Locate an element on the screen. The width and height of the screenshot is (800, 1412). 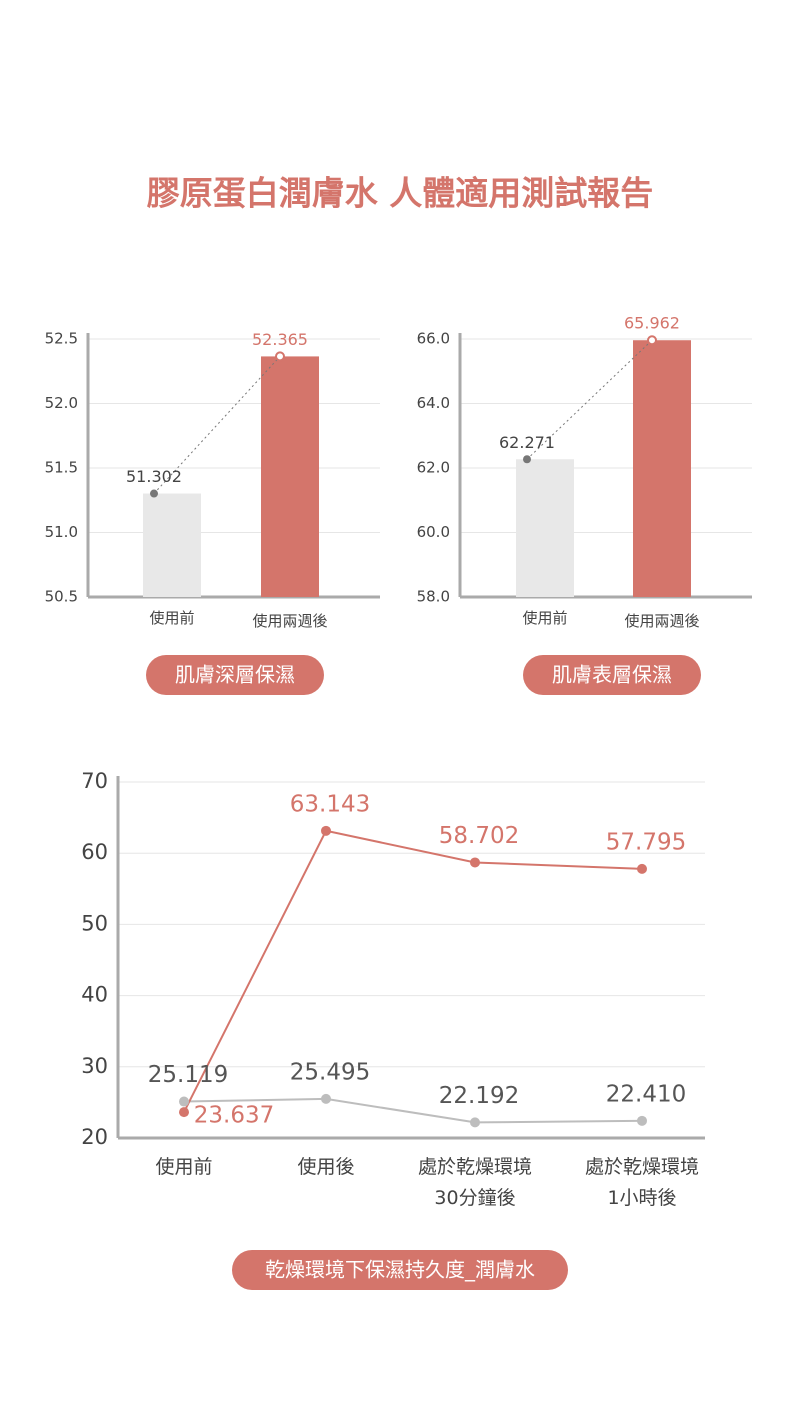
data-label: 62.271 is located at coordinates (527, 442).